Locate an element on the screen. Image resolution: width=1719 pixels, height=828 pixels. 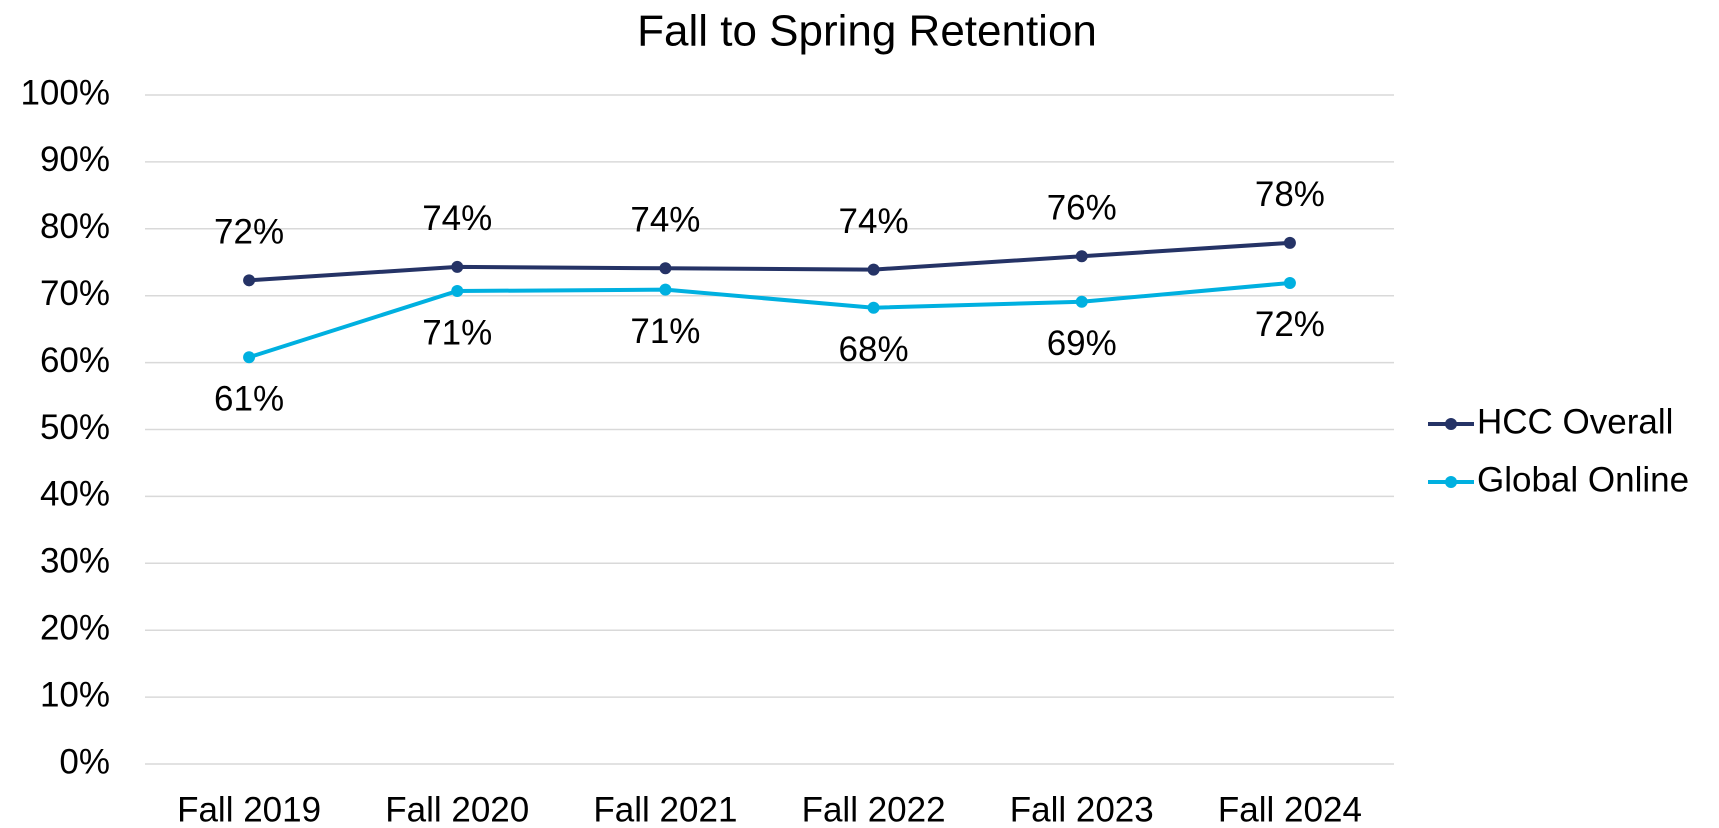
x-tick-label: Fall 2020 is located at coordinates (457, 809).